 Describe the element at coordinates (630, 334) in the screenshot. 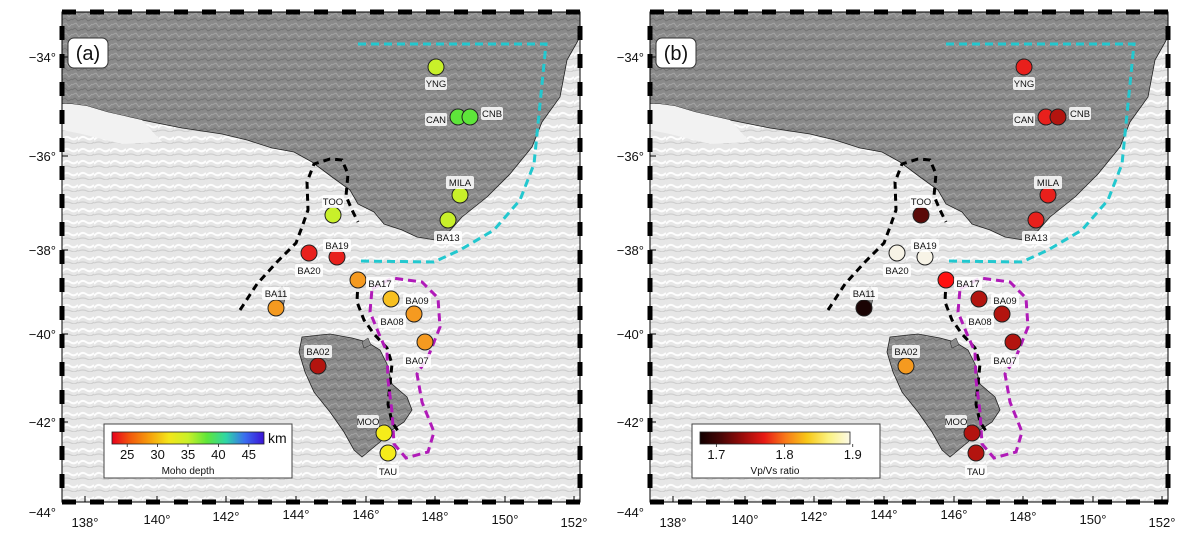

I see `lat-tick-label: −40°` at that location.